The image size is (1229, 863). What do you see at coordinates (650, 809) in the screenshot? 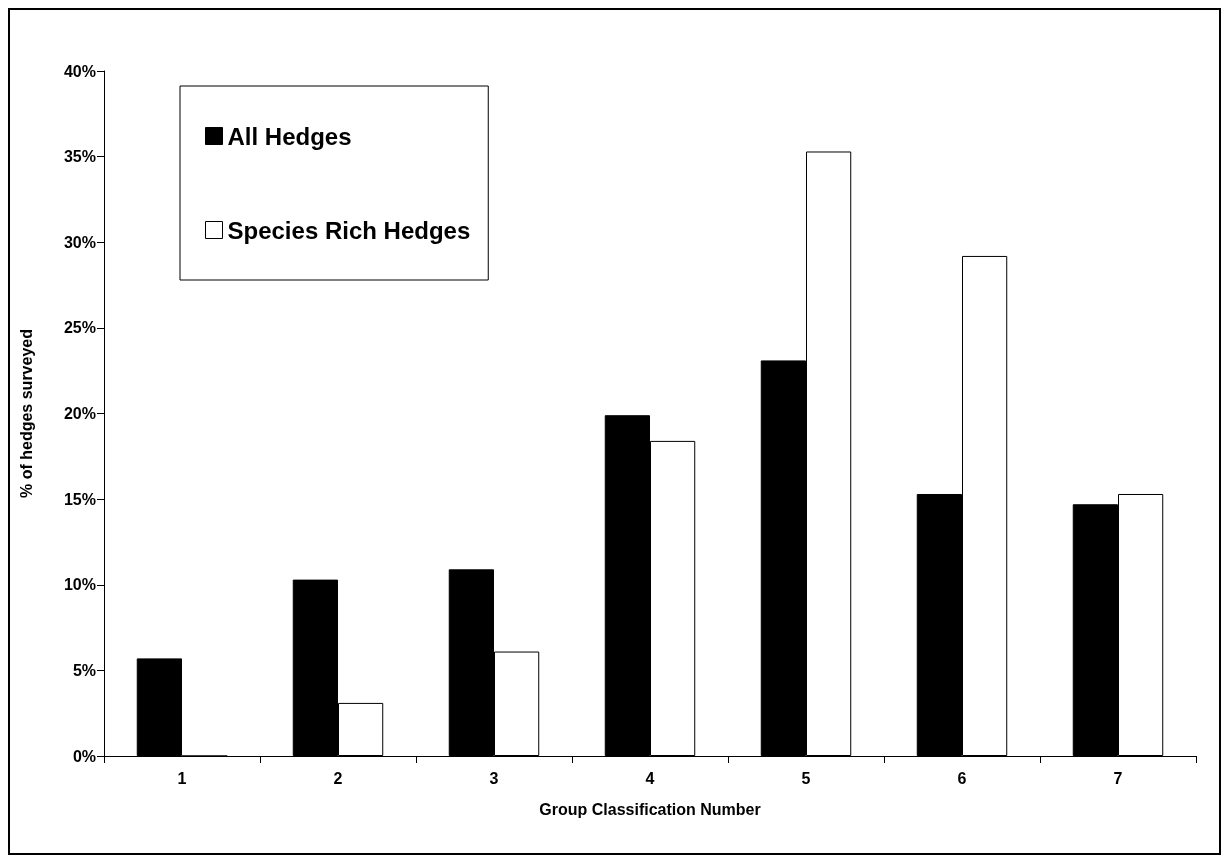
I see `x-axis-title: Group Classification Number` at bounding box center [650, 809].